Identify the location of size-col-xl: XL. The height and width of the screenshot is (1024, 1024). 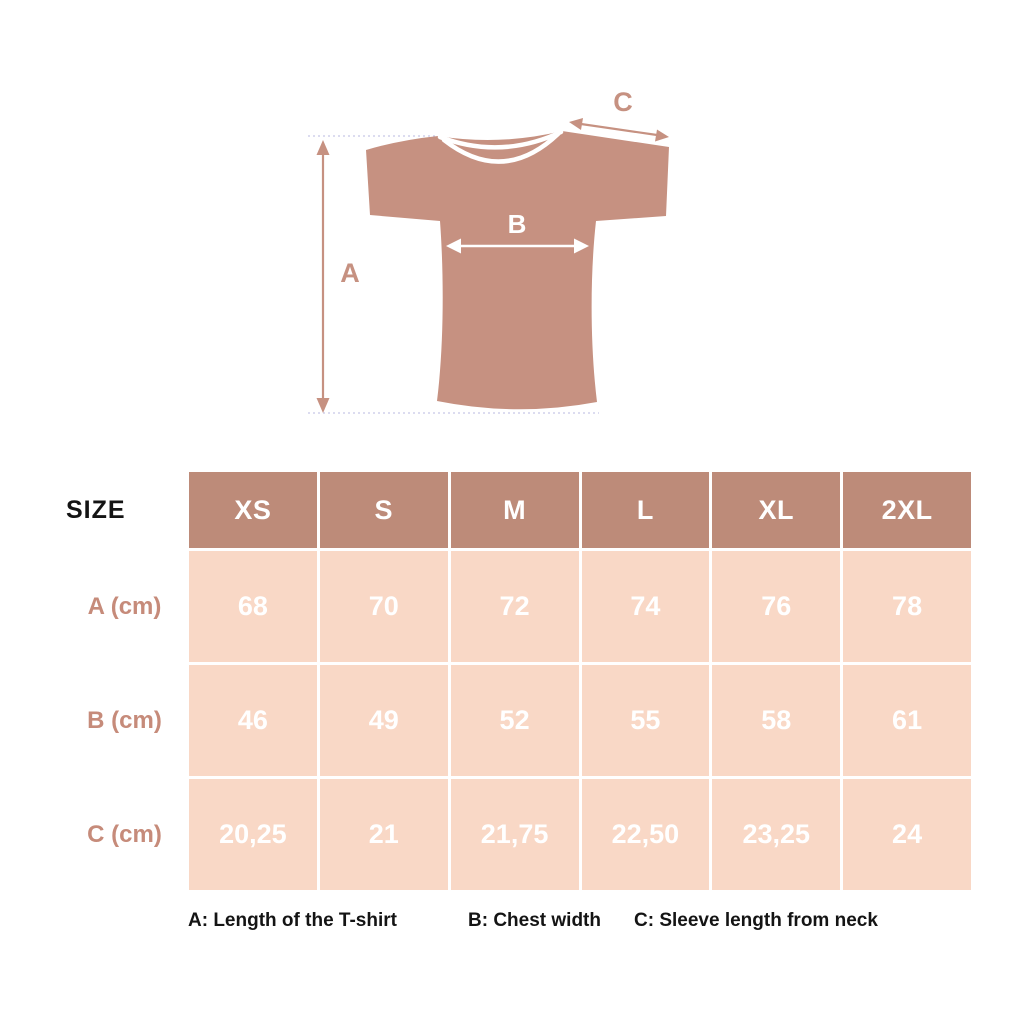
(776, 510).